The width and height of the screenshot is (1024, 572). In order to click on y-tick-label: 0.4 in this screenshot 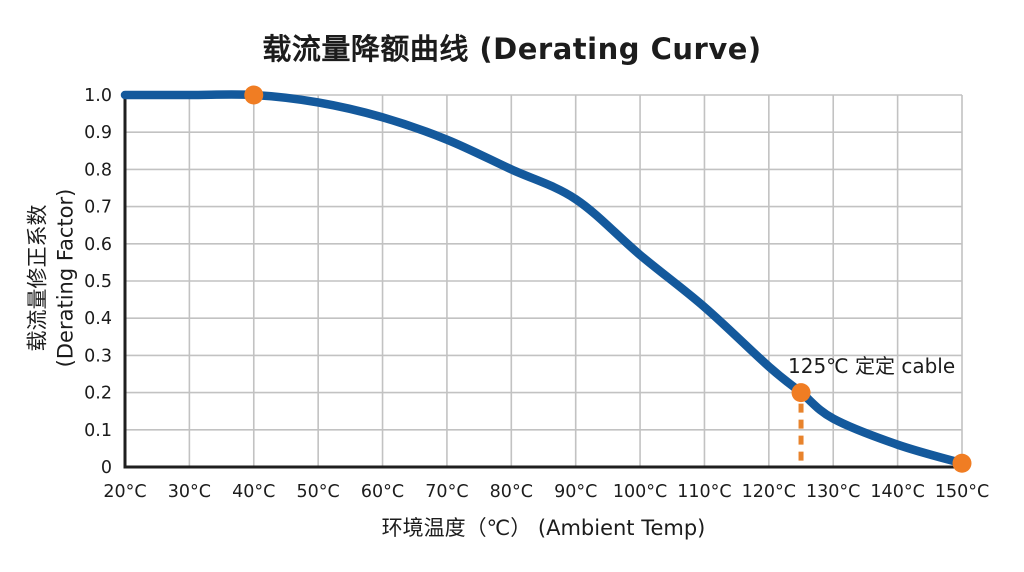, I will do `click(98, 319)`.